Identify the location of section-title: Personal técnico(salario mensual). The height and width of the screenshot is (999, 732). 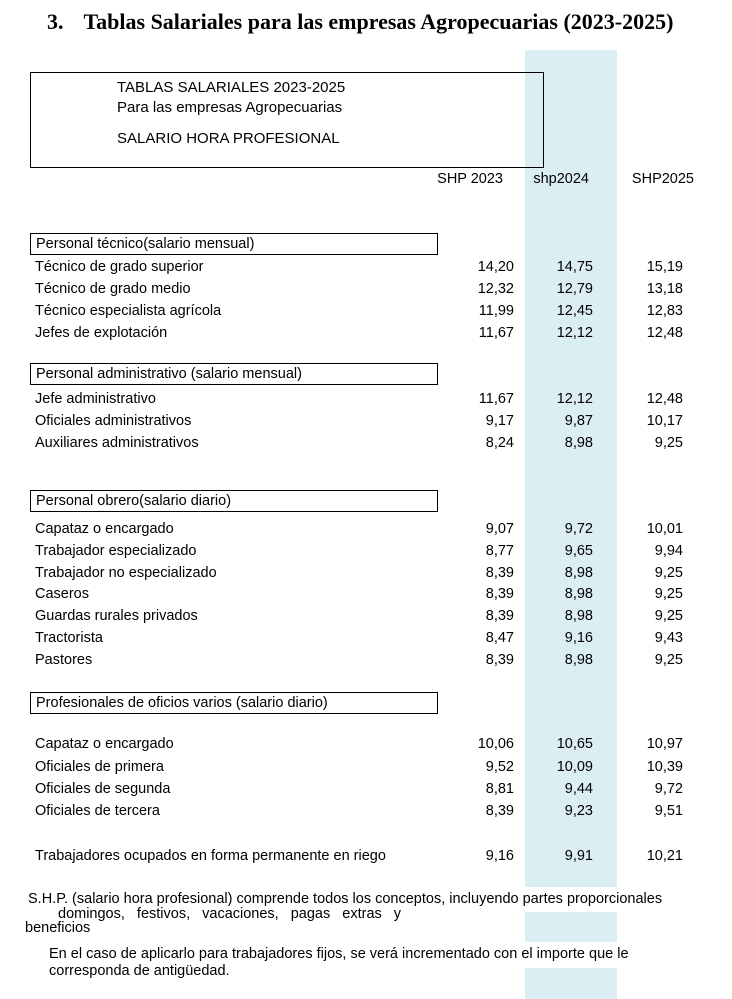
(145, 244).